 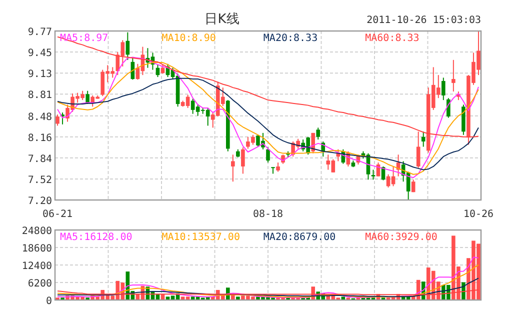 I want to click on bar, so click(x=238, y=298).